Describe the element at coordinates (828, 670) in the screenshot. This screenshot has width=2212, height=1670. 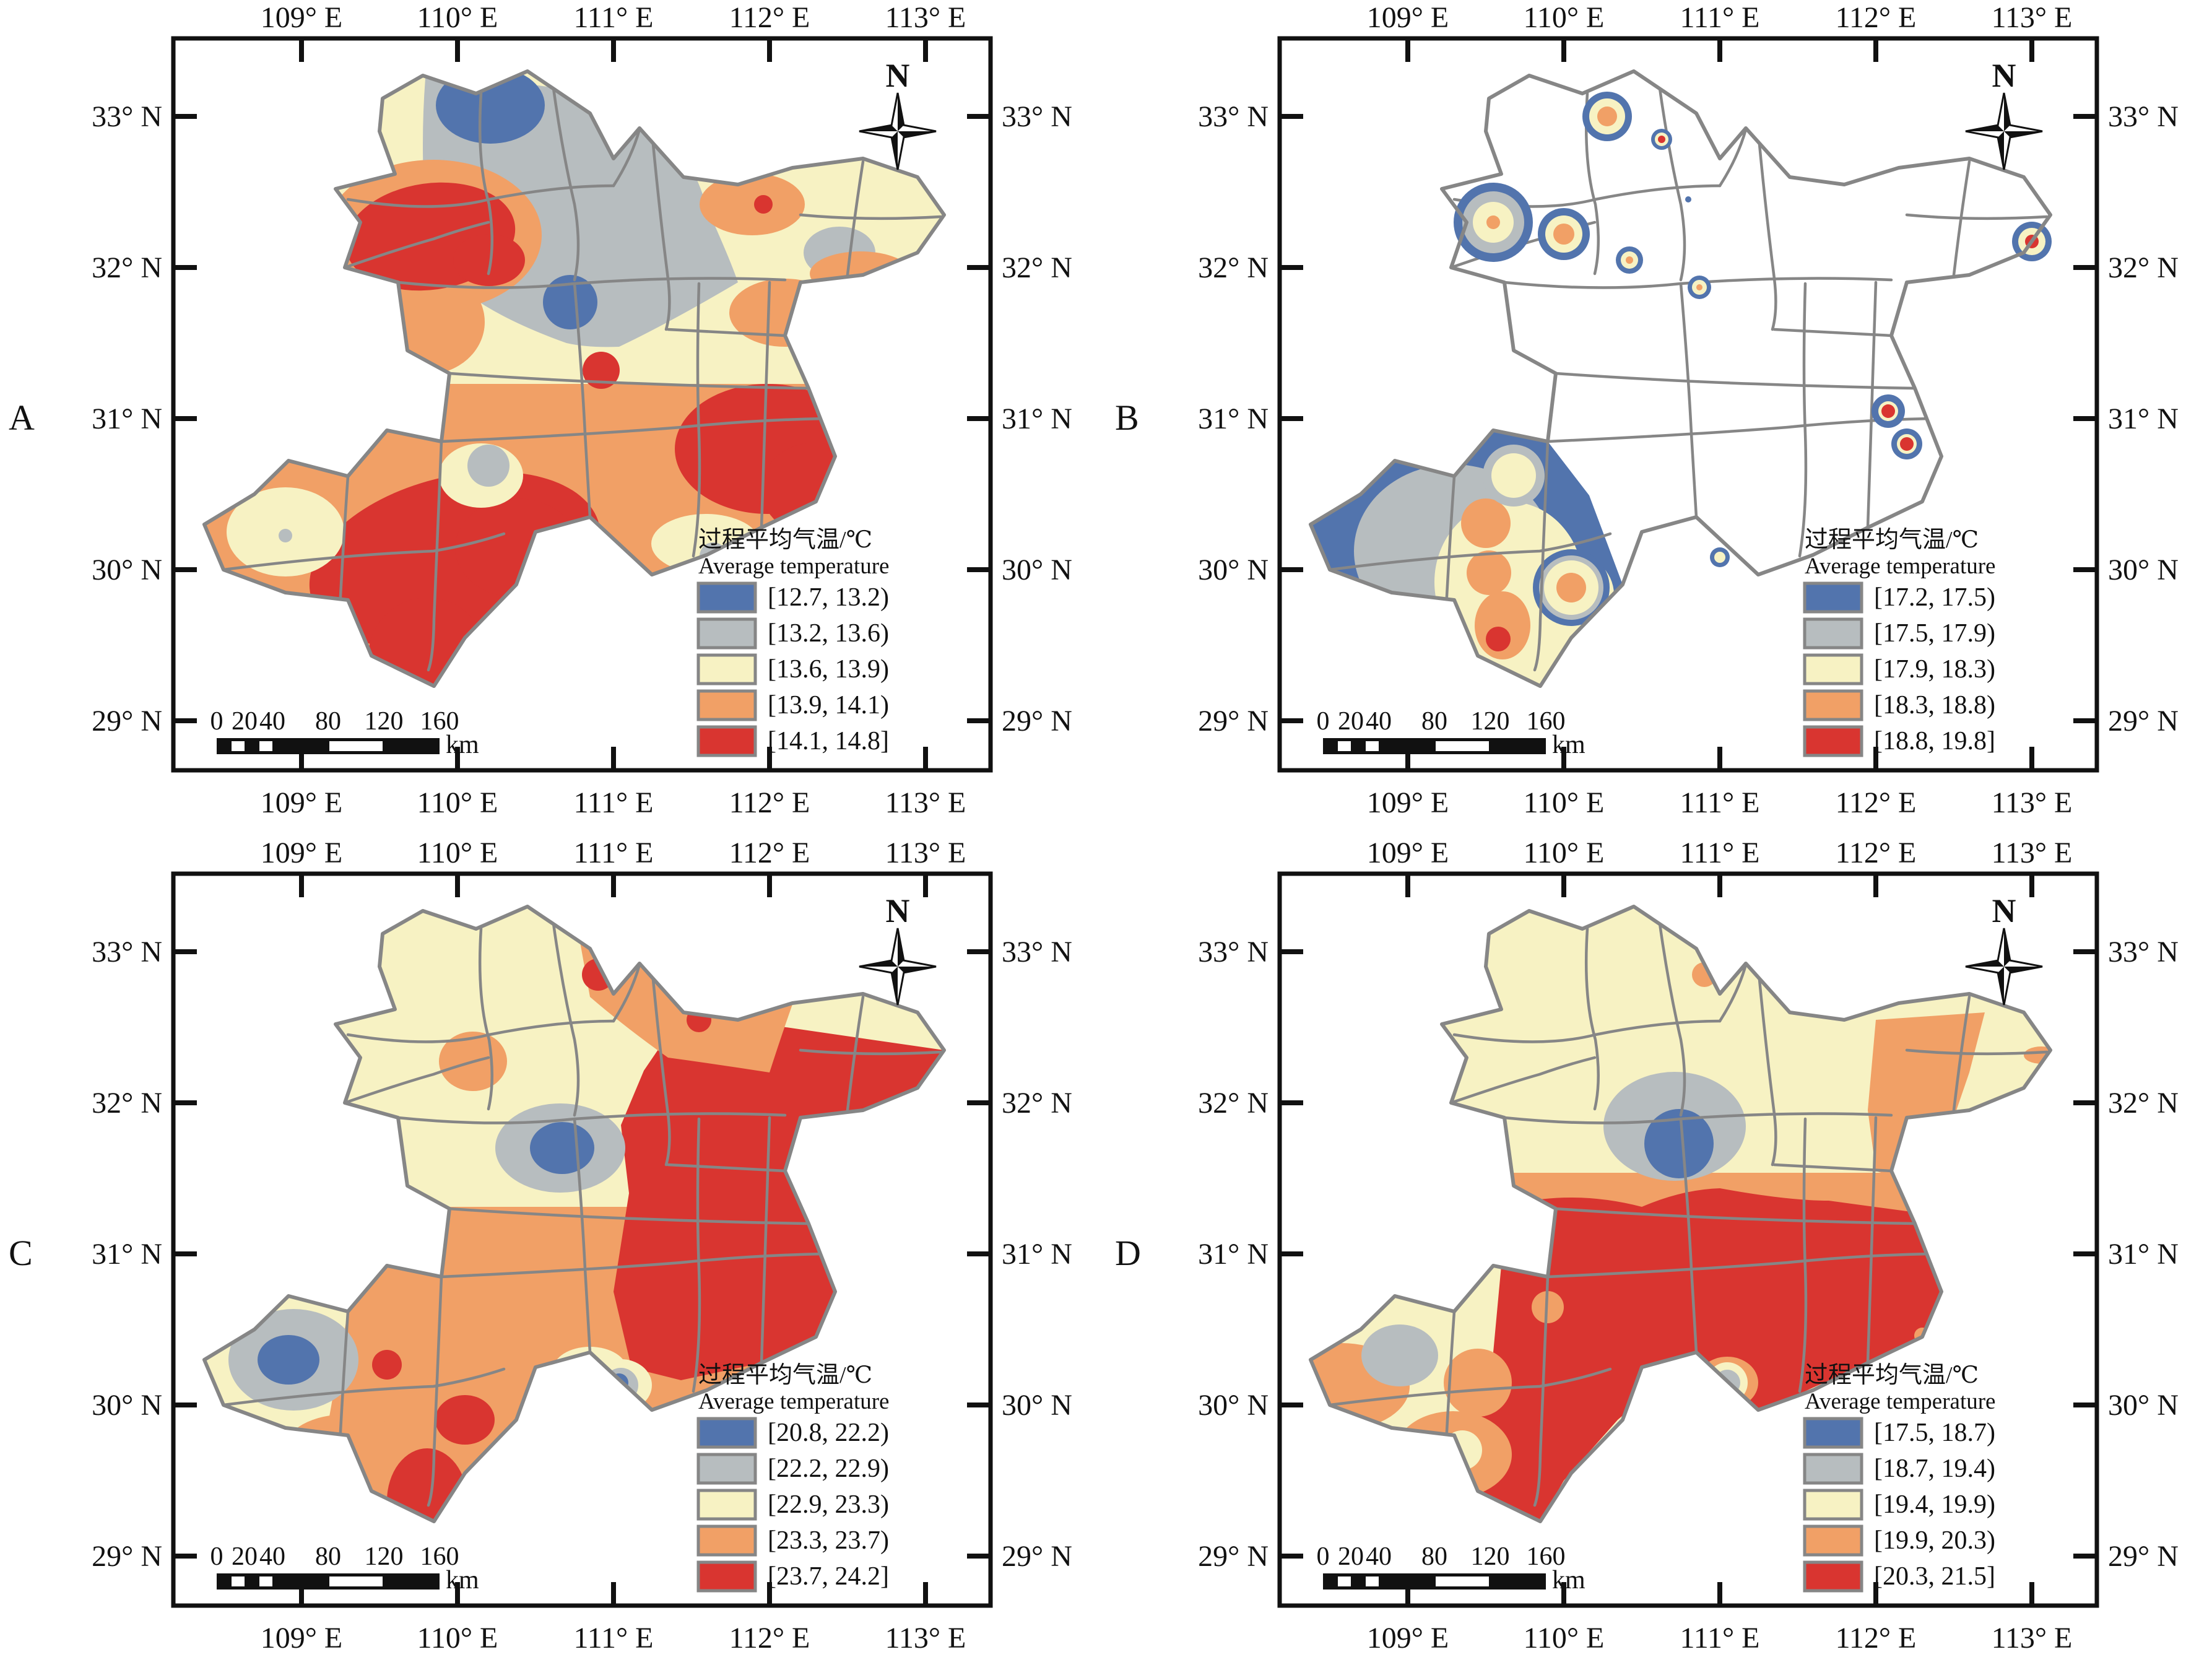
I see `legend-range-label: [13.6, 13.9)` at that location.